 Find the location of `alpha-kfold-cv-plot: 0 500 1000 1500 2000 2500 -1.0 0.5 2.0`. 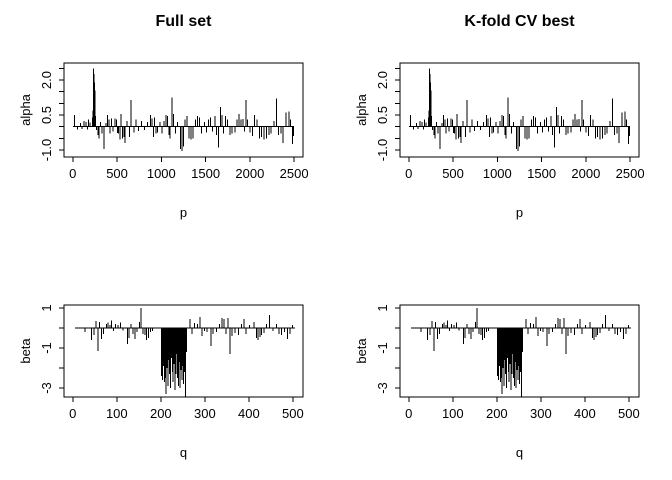

alpha-kfold-cv-plot: 0 500 1000 1500 2000 2500 -1.0 0.5 2.0 is located at coordinates (510, 121).